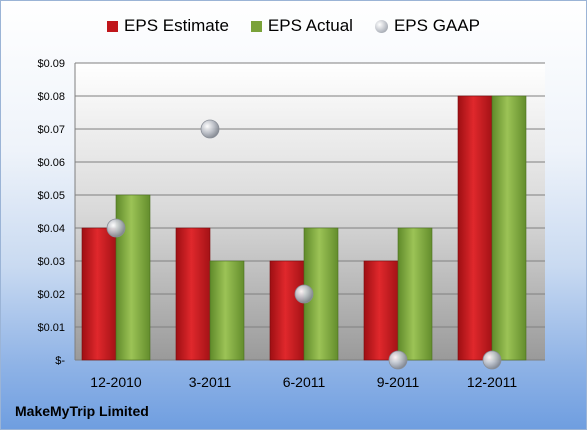 Image resolution: width=587 pixels, height=430 pixels. I want to click on legend-item-gaap: EPS GAAP, so click(427, 26).